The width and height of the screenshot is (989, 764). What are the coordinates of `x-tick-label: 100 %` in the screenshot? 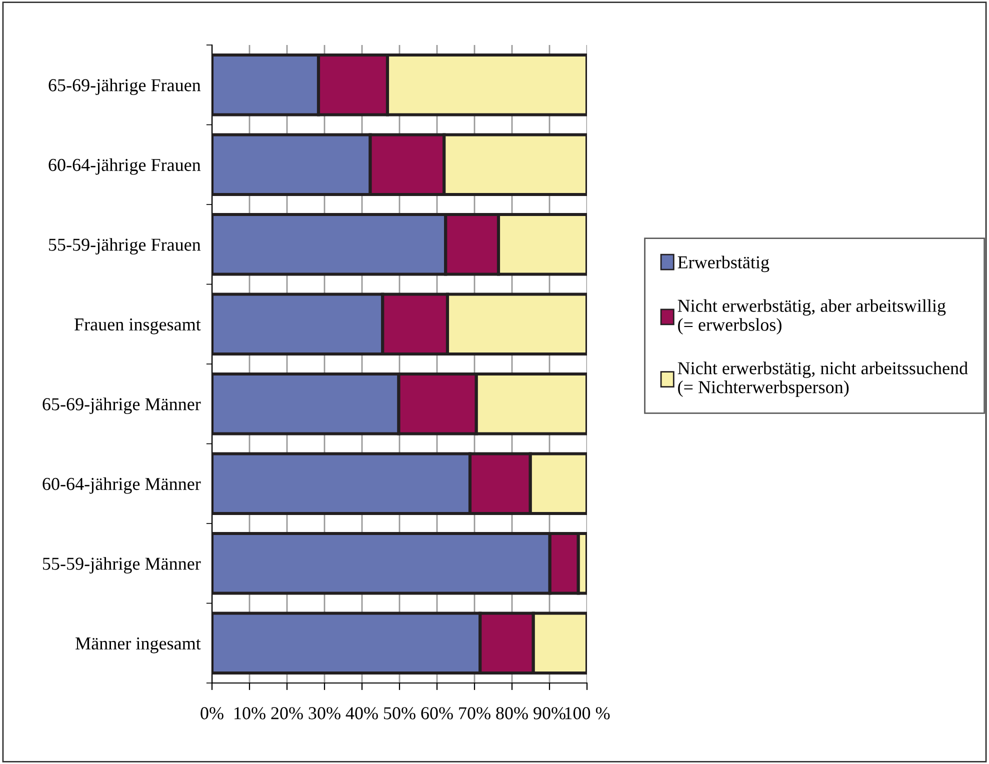 It's located at (587, 713).